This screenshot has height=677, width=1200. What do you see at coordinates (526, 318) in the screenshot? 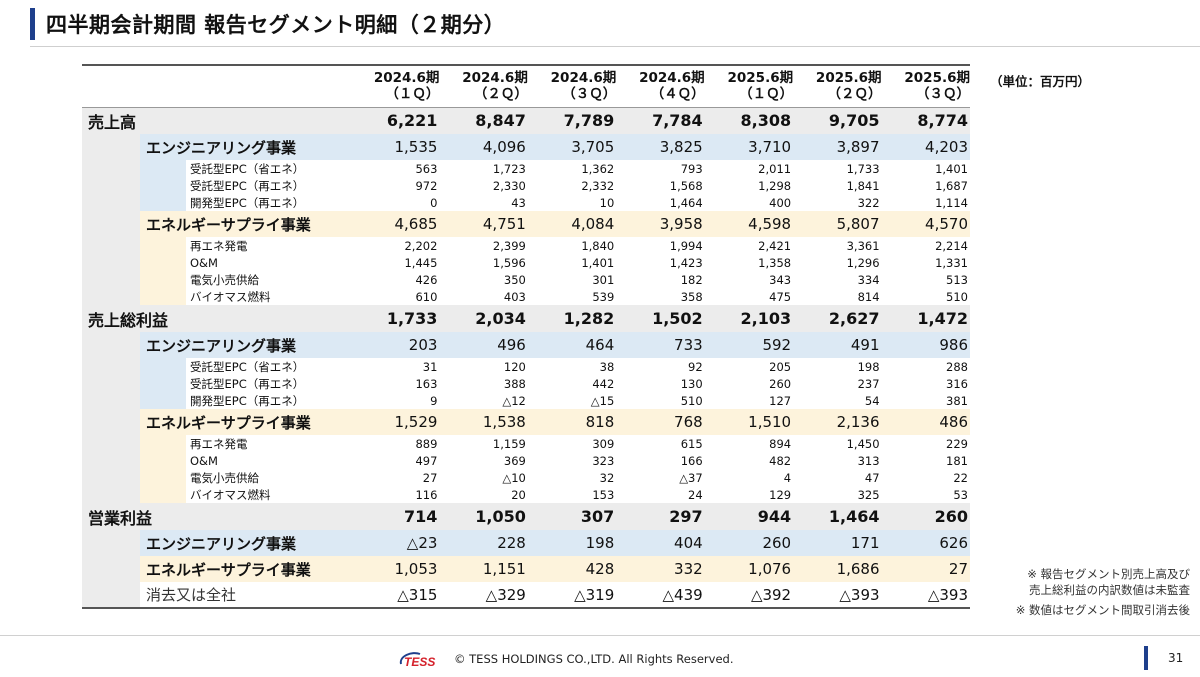
I see `table-row-main: 売上総利益 1,733 2,034 1,282 1,502 2,103 2,627 1,472` at bounding box center [526, 318].